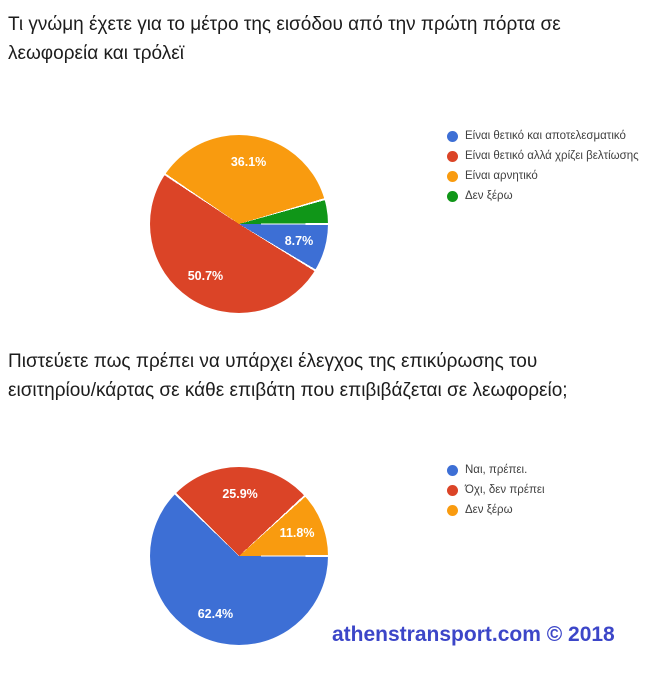 This screenshot has width=663, height=687. What do you see at coordinates (505, 490) in the screenshot?
I see `legend-label: Όχι, δεν πρέπει` at bounding box center [505, 490].